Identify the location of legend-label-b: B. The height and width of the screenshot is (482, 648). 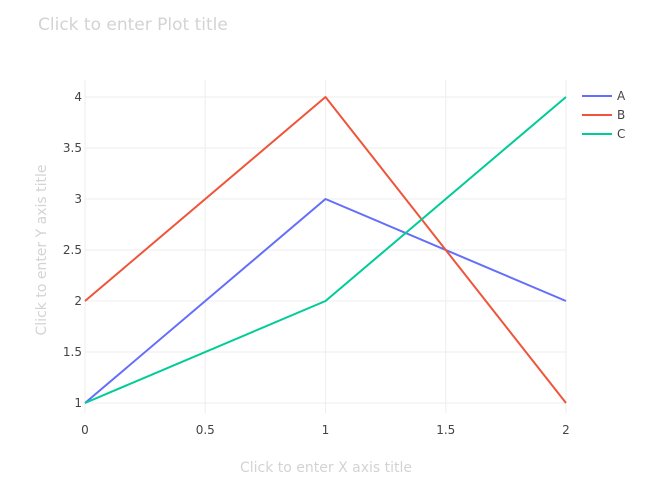
(621, 115).